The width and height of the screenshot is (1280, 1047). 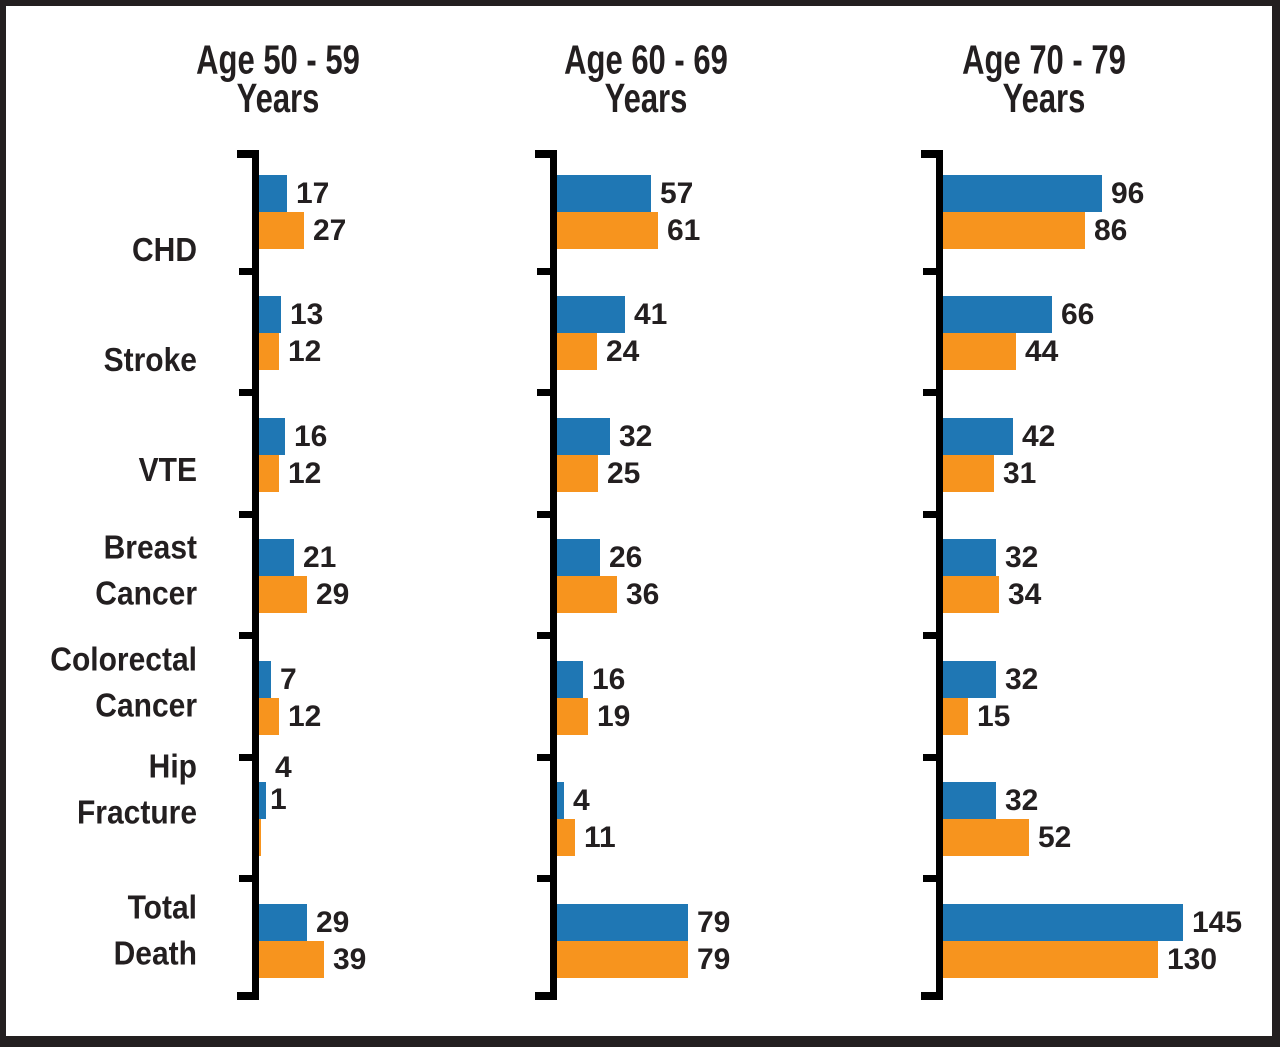 I want to click on panel-title-line: Age 60 - 69, so click(x=646, y=59).